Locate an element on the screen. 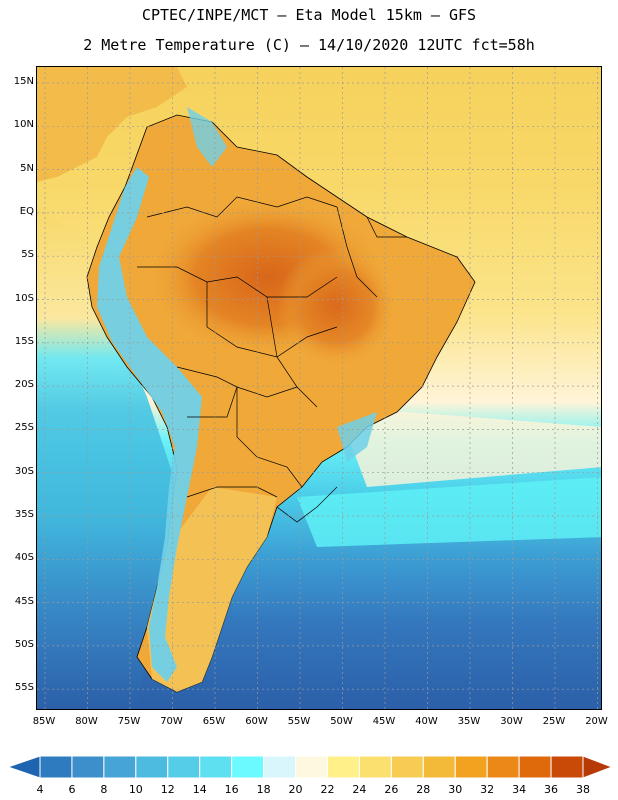 The width and height of the screenshot is (618, 800). cyan-atlantic-band is located at coordinates (449, 512).